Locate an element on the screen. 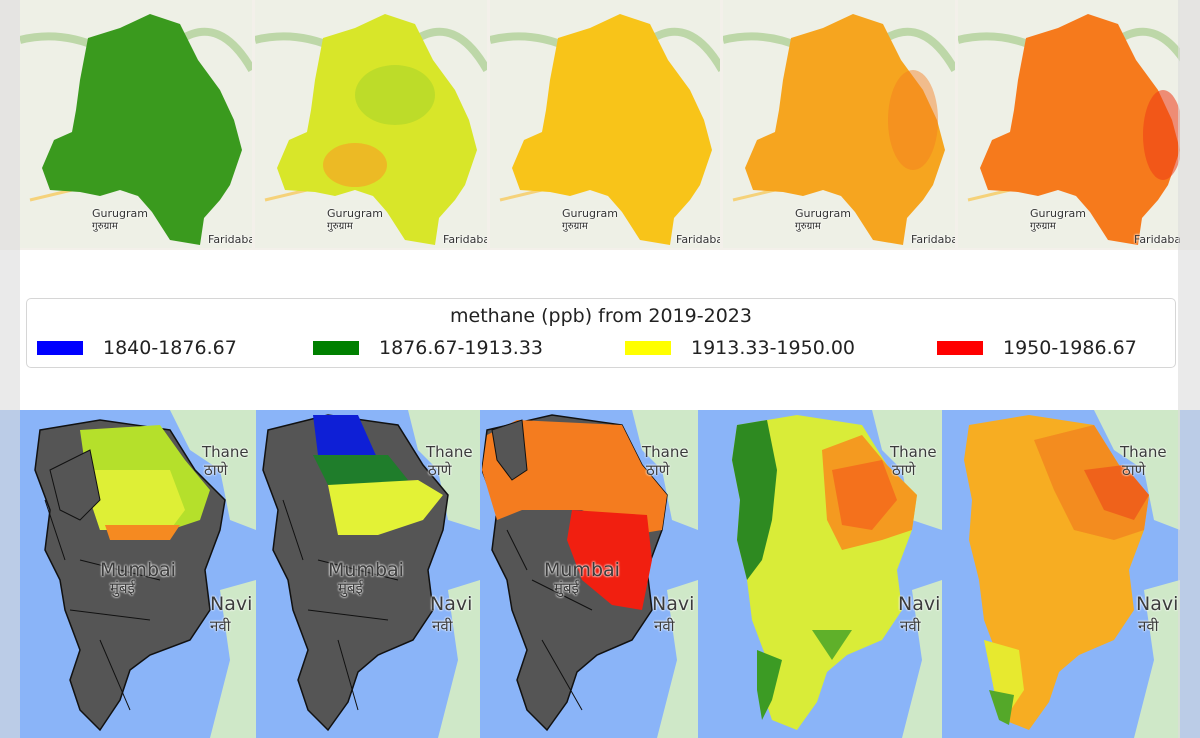  legend-item-4: 1950-1986.67 is located at coordinates (1037, 348).